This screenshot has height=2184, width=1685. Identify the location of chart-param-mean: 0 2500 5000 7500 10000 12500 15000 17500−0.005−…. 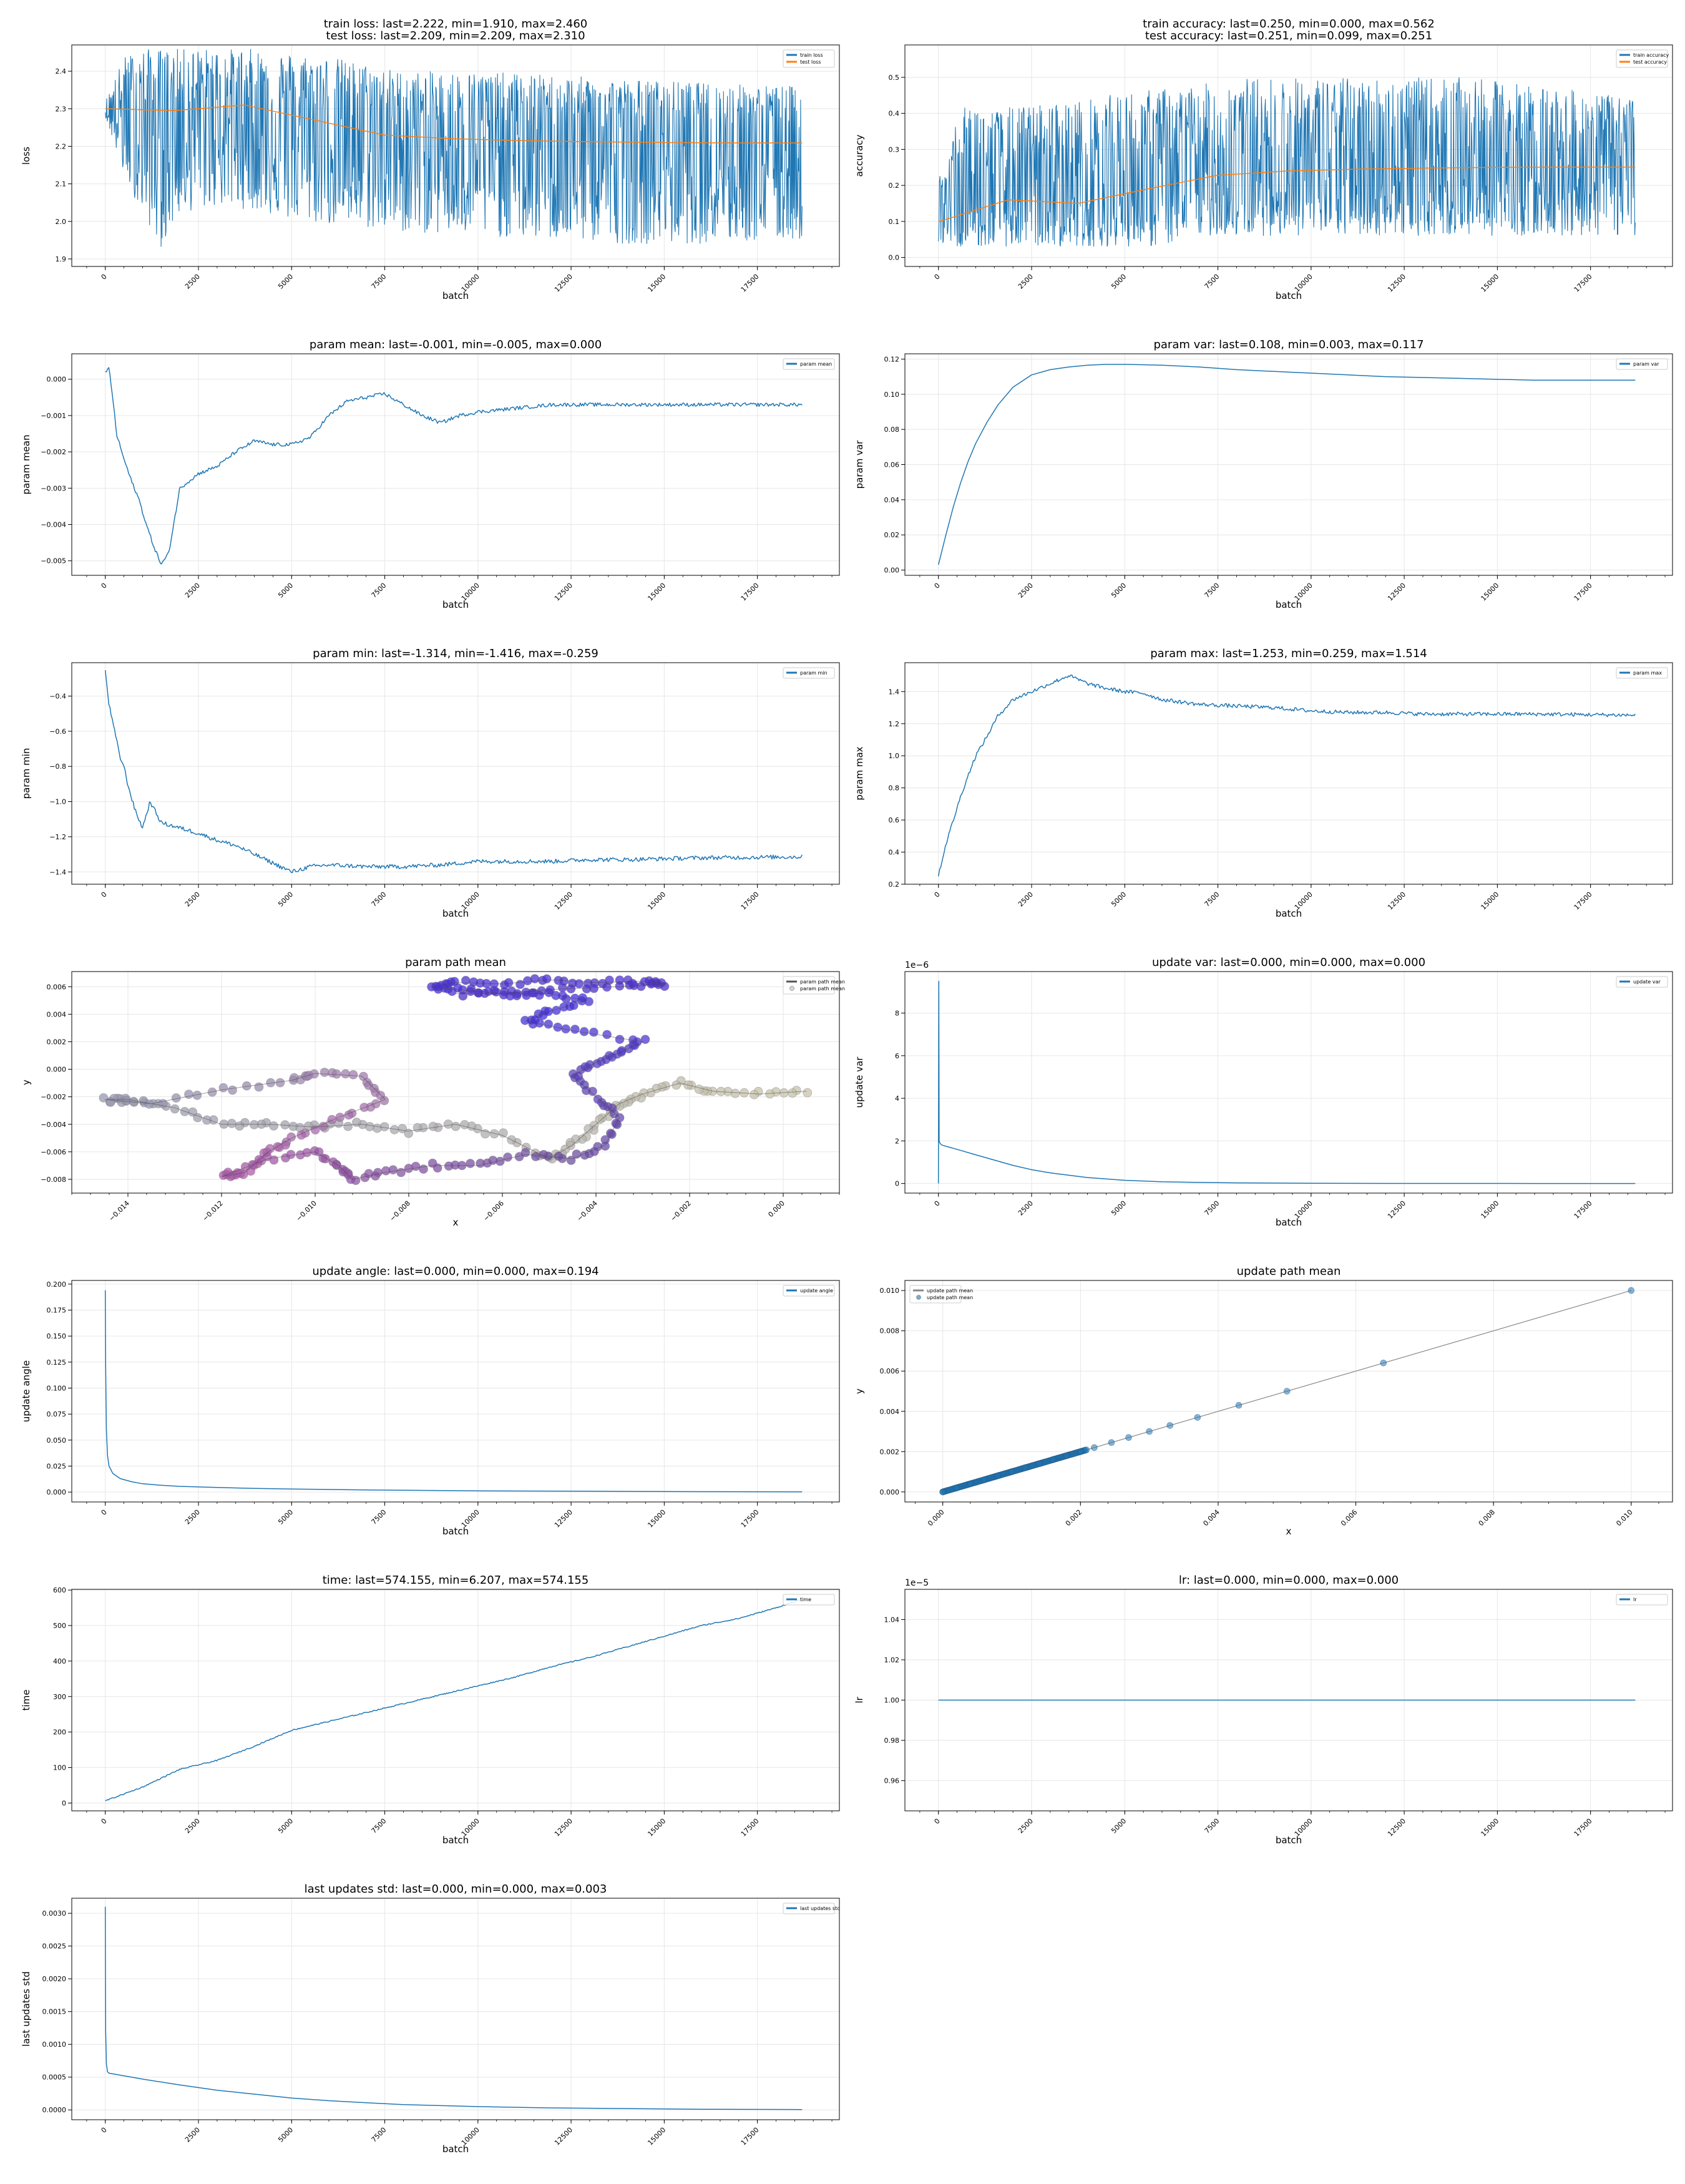
(431, 474).